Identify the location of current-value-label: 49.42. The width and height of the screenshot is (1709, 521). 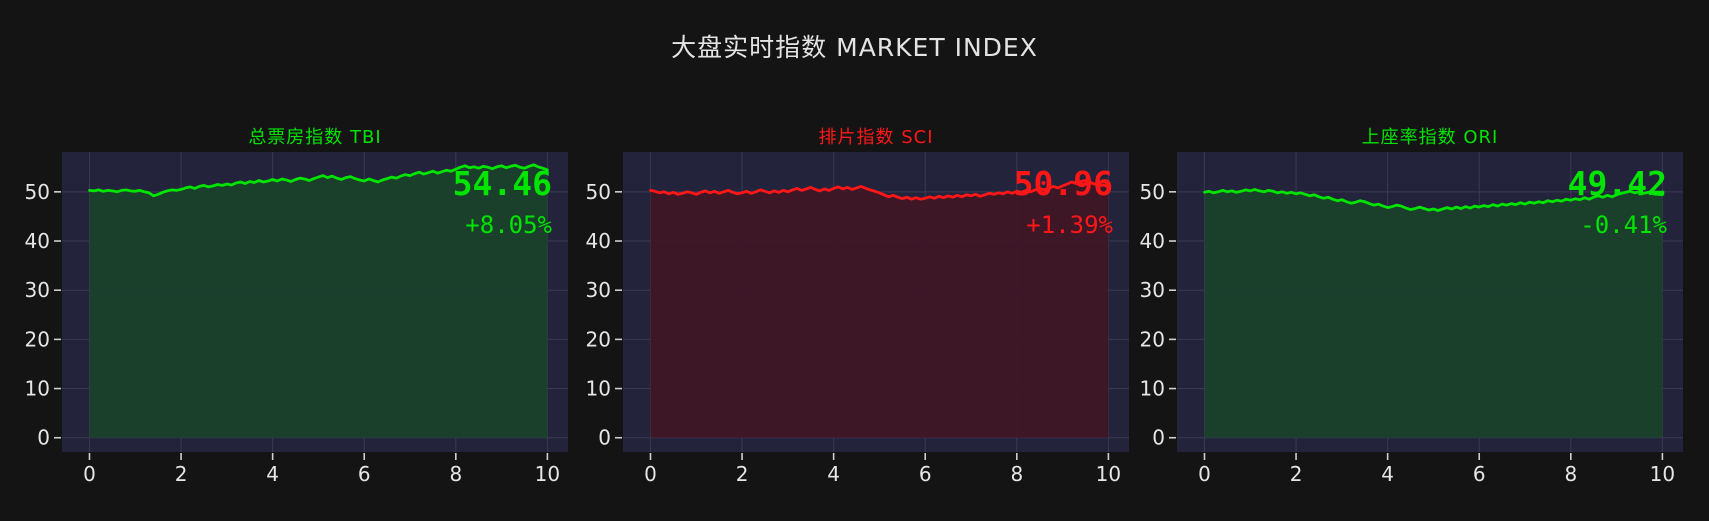
(1617, 183).